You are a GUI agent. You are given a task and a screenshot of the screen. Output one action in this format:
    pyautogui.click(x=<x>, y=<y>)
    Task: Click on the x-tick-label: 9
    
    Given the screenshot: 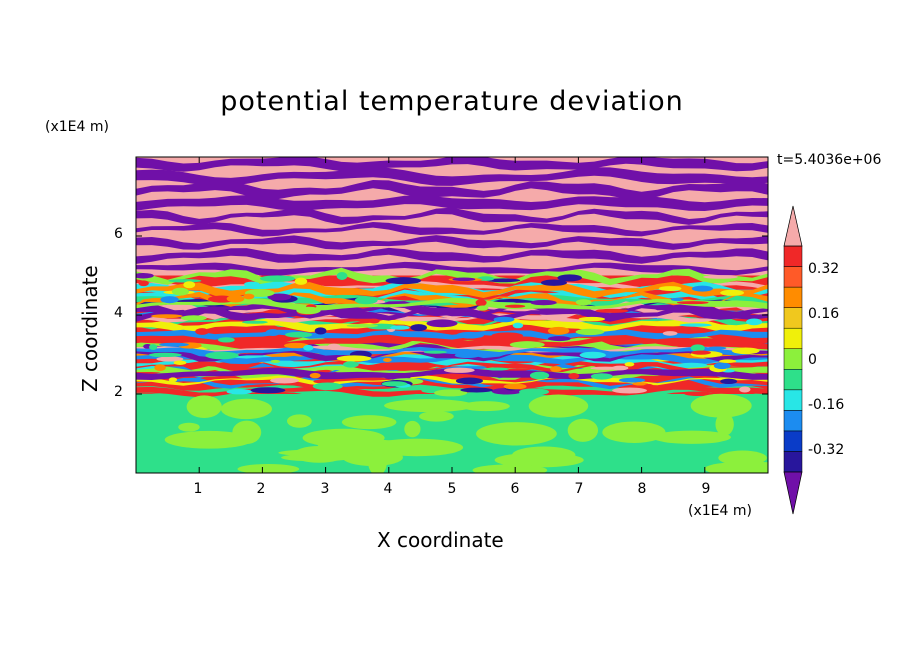 What is the action you would take?
    pyautogui.click(x=706, y=489)
    